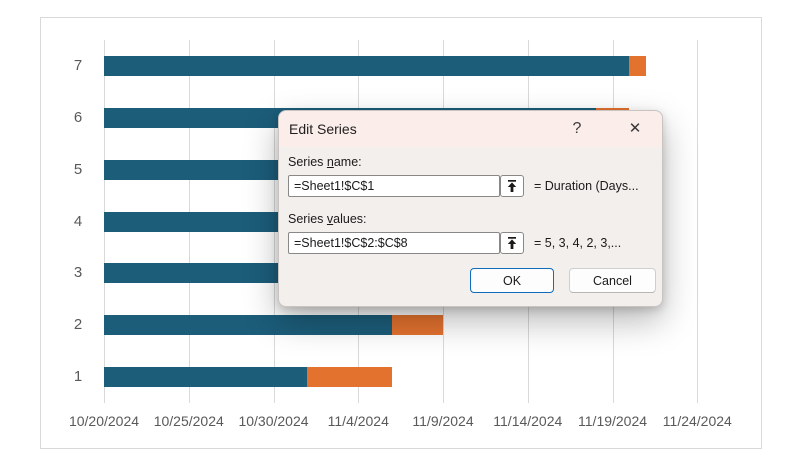 The width and height of the screenshot is (800, 465). Describe the element at coordinates (635, 128) in the screenshot. I see `close-icon: ✕` at that location.